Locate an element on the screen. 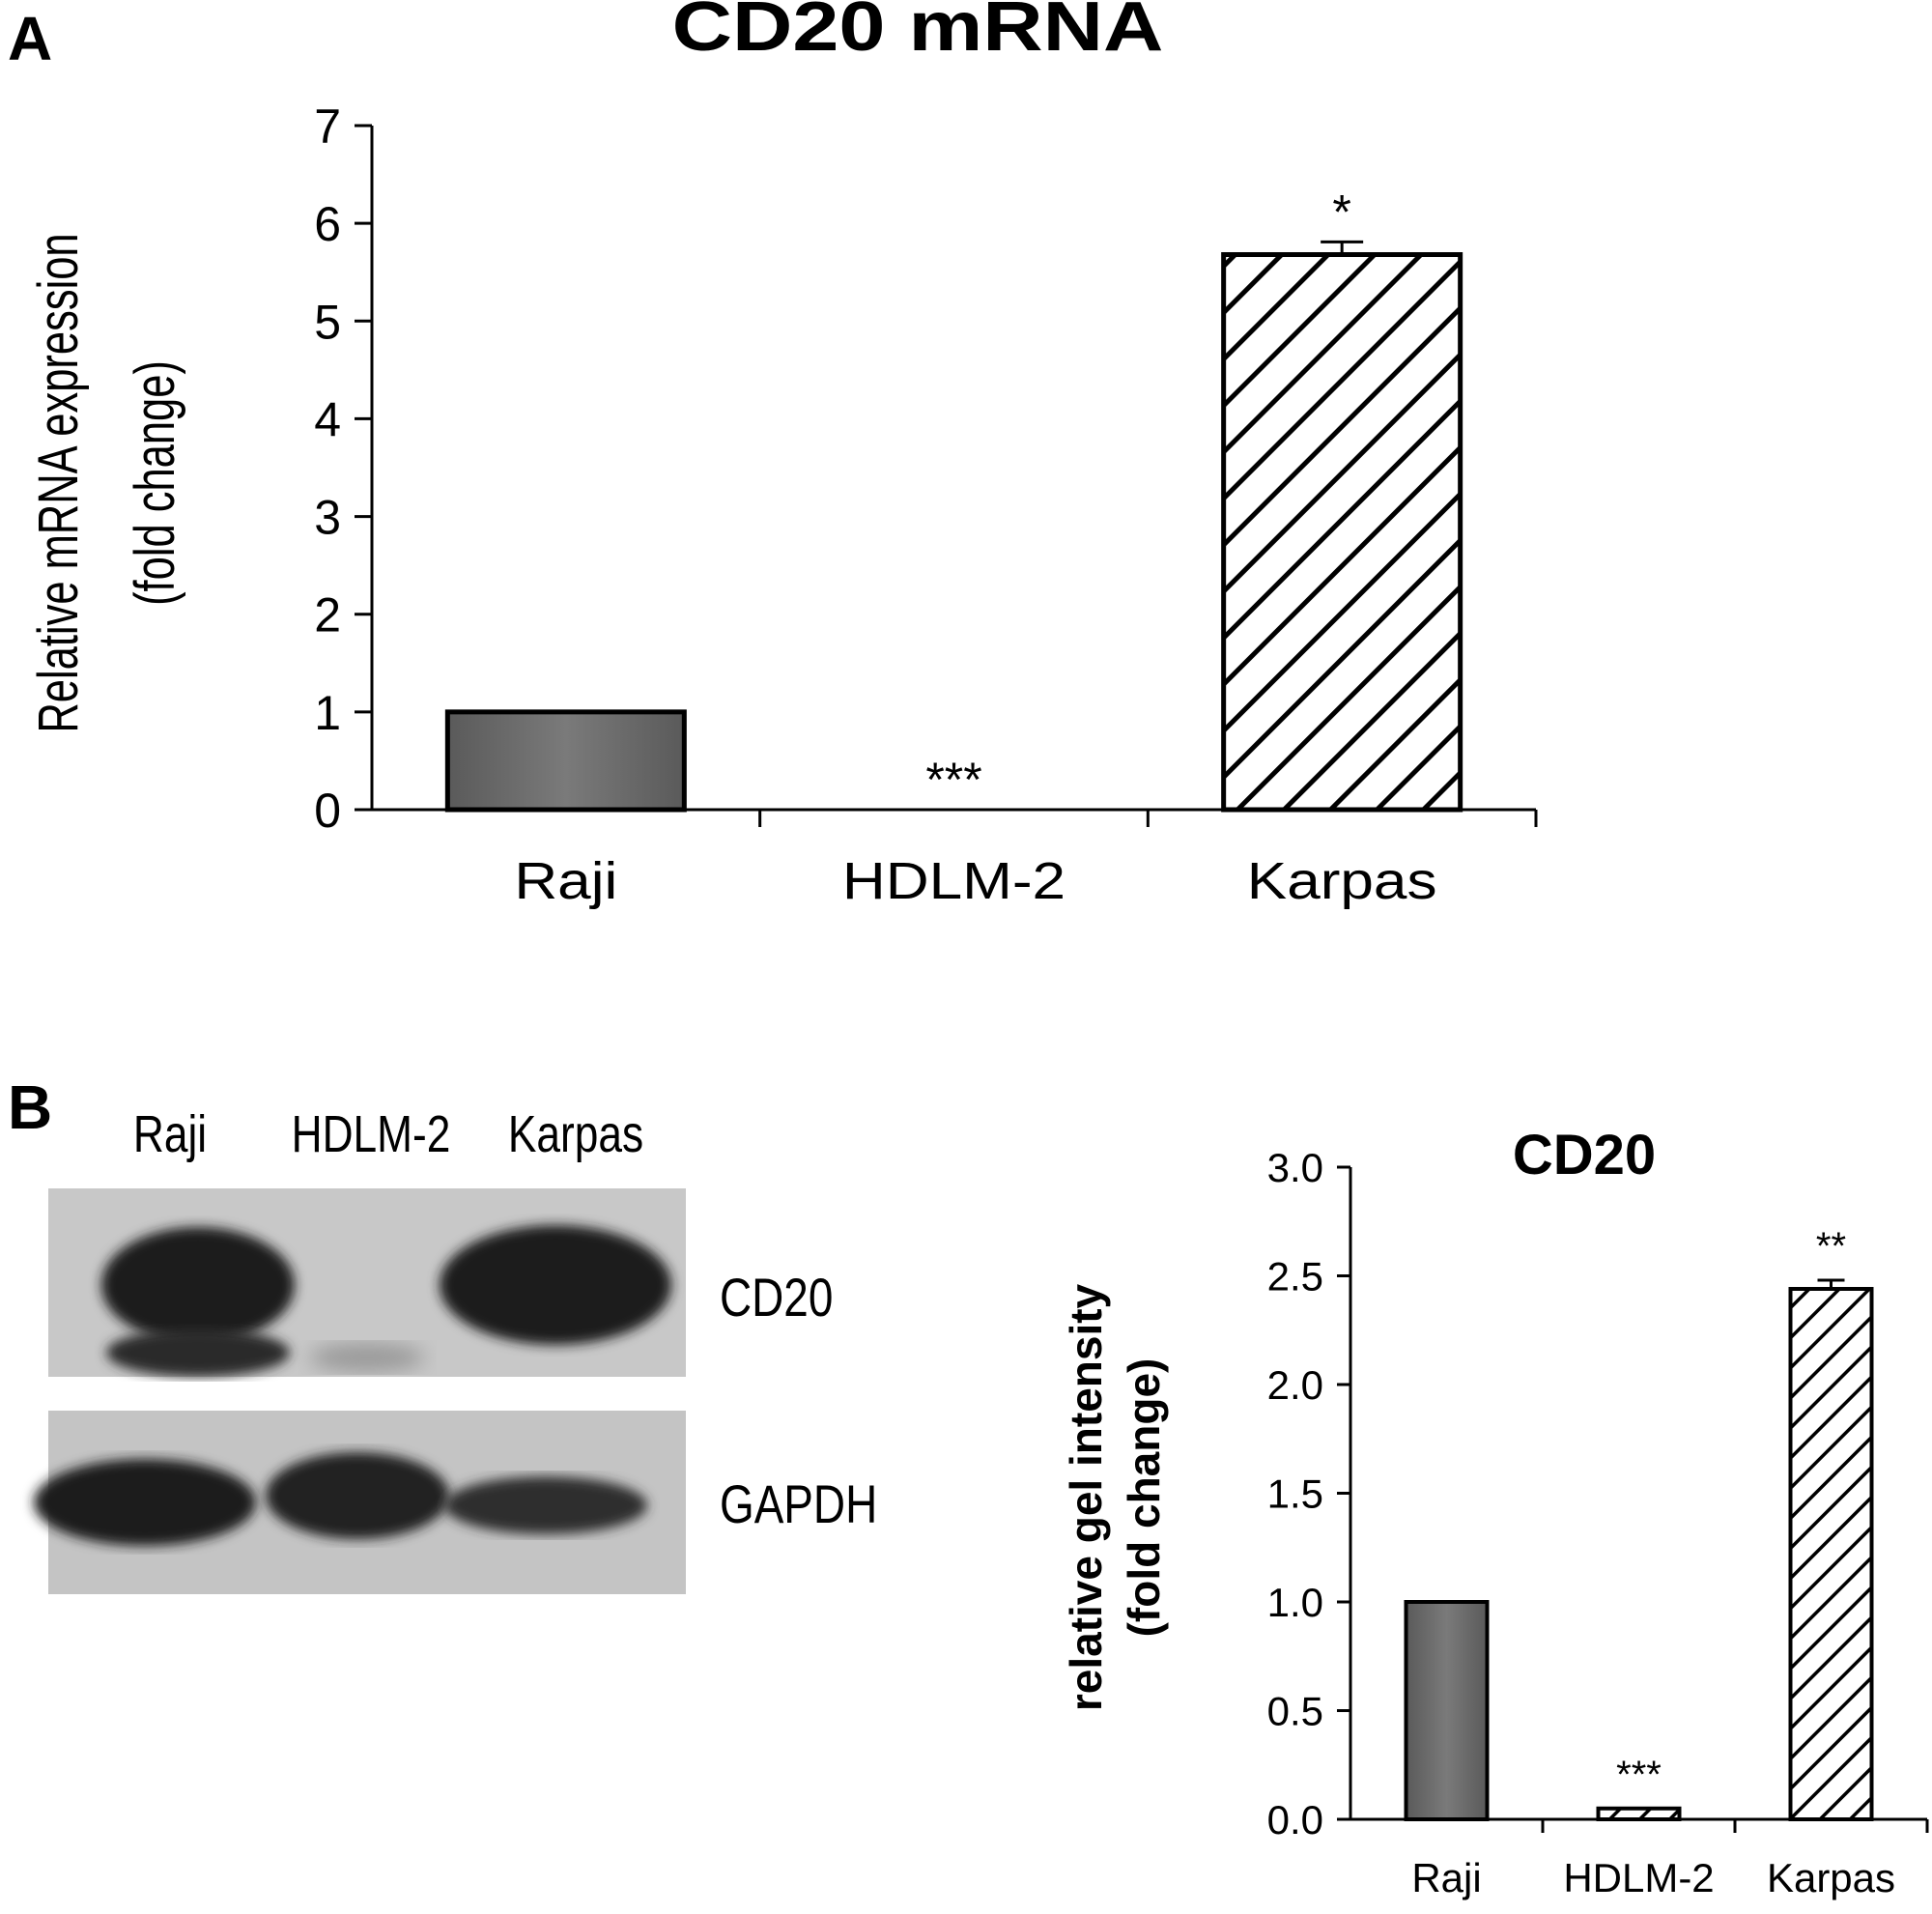 This screenshot has width=1932, height=1914. blot-protein-label: GAPDH is located at coordinates (798, 1504).